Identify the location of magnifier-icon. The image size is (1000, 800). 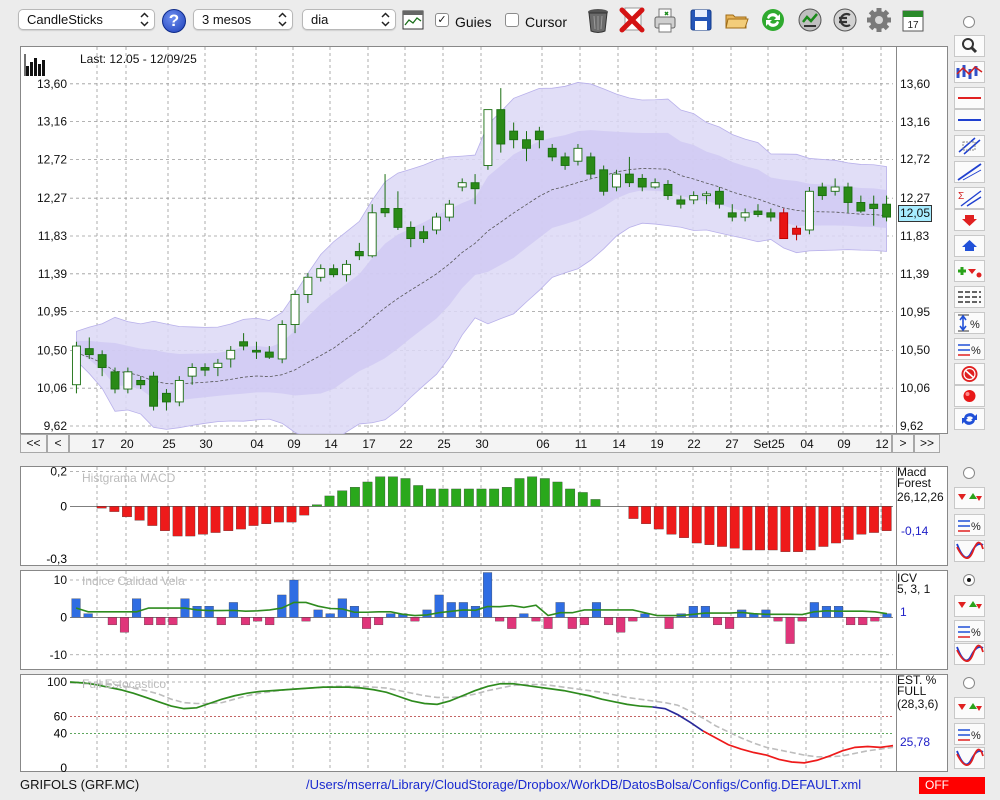
(970, 46).